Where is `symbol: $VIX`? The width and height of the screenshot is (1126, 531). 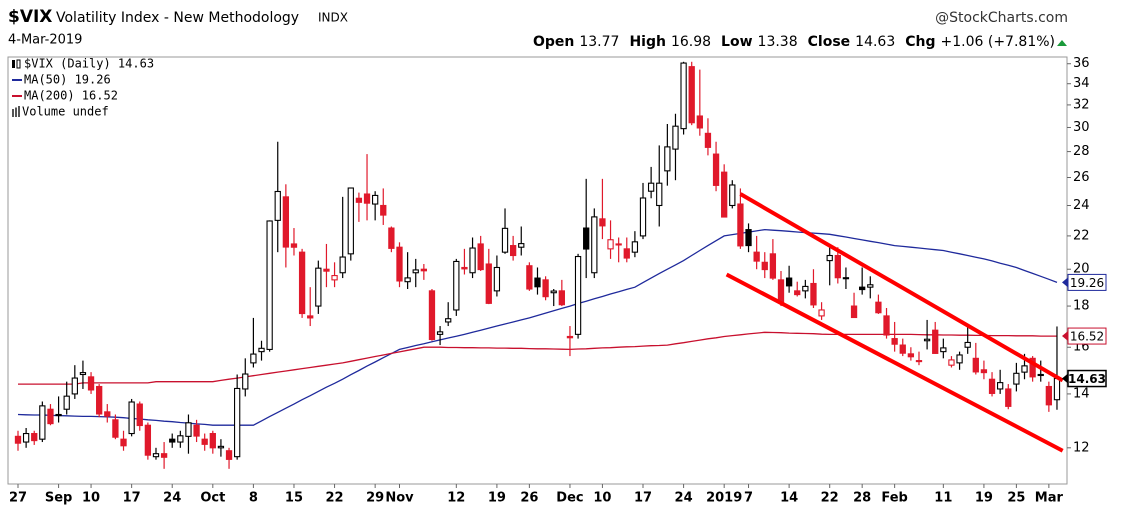 symbol: $VIX is located at coordinates (30, 17).